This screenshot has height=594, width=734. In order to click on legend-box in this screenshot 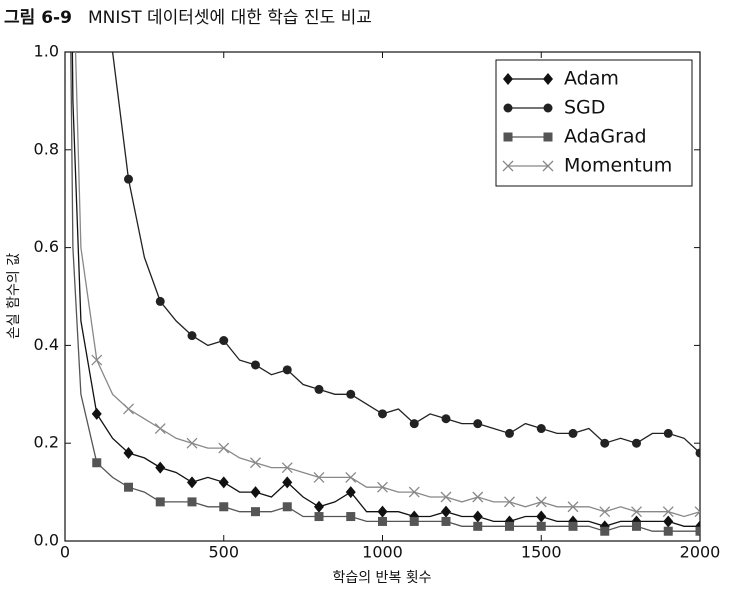, I will do `click(594, 123)`.